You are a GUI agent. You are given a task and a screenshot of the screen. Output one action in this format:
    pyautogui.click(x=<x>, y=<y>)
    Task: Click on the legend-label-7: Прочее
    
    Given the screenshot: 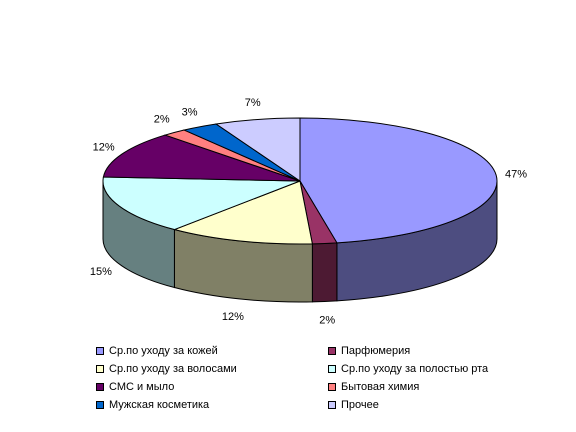 What is the action you would take?
    pyautogui.click(x=360, y=404)
    